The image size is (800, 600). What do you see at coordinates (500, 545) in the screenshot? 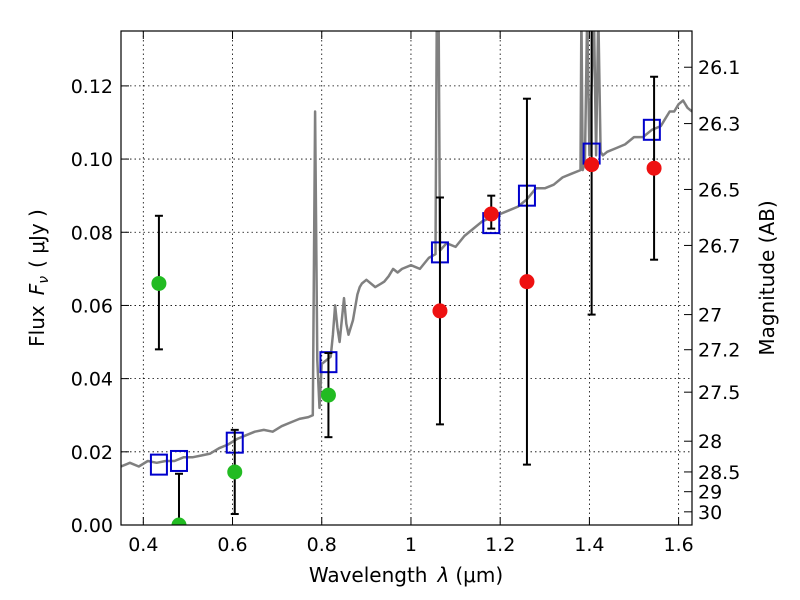
I see `x-tick-label: 1.2` at bounding box center [500, 545].